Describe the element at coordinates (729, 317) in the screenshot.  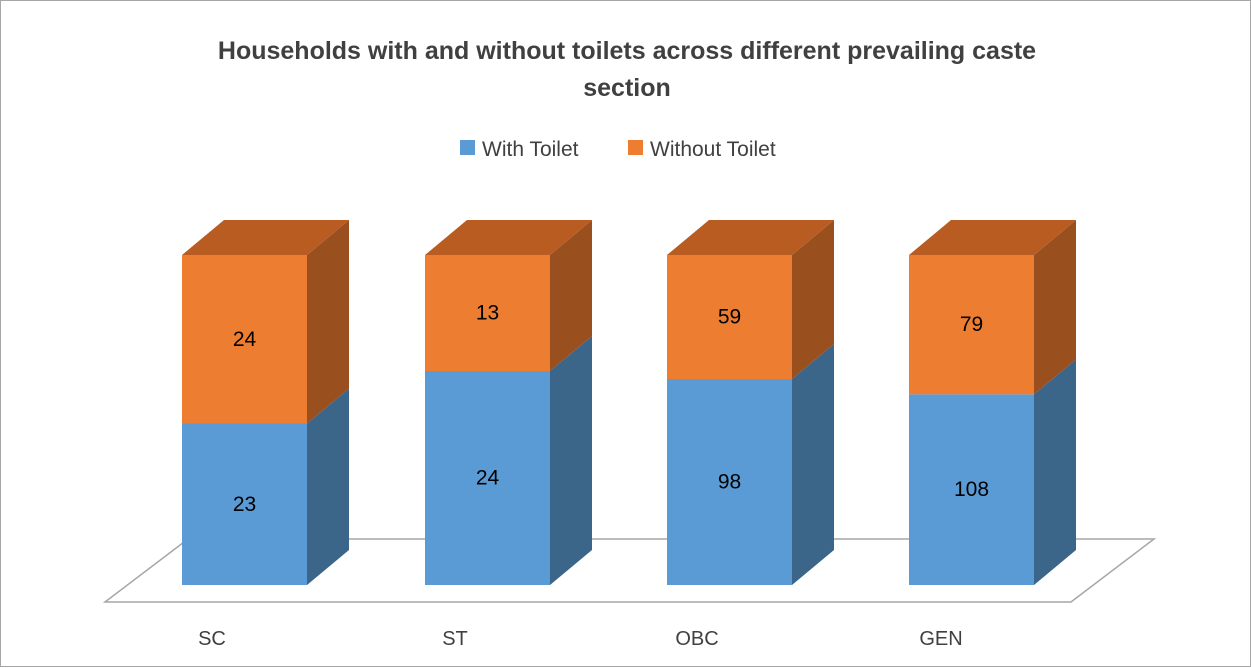
I see `data-label-without-toilet-obc: 59` at that location.